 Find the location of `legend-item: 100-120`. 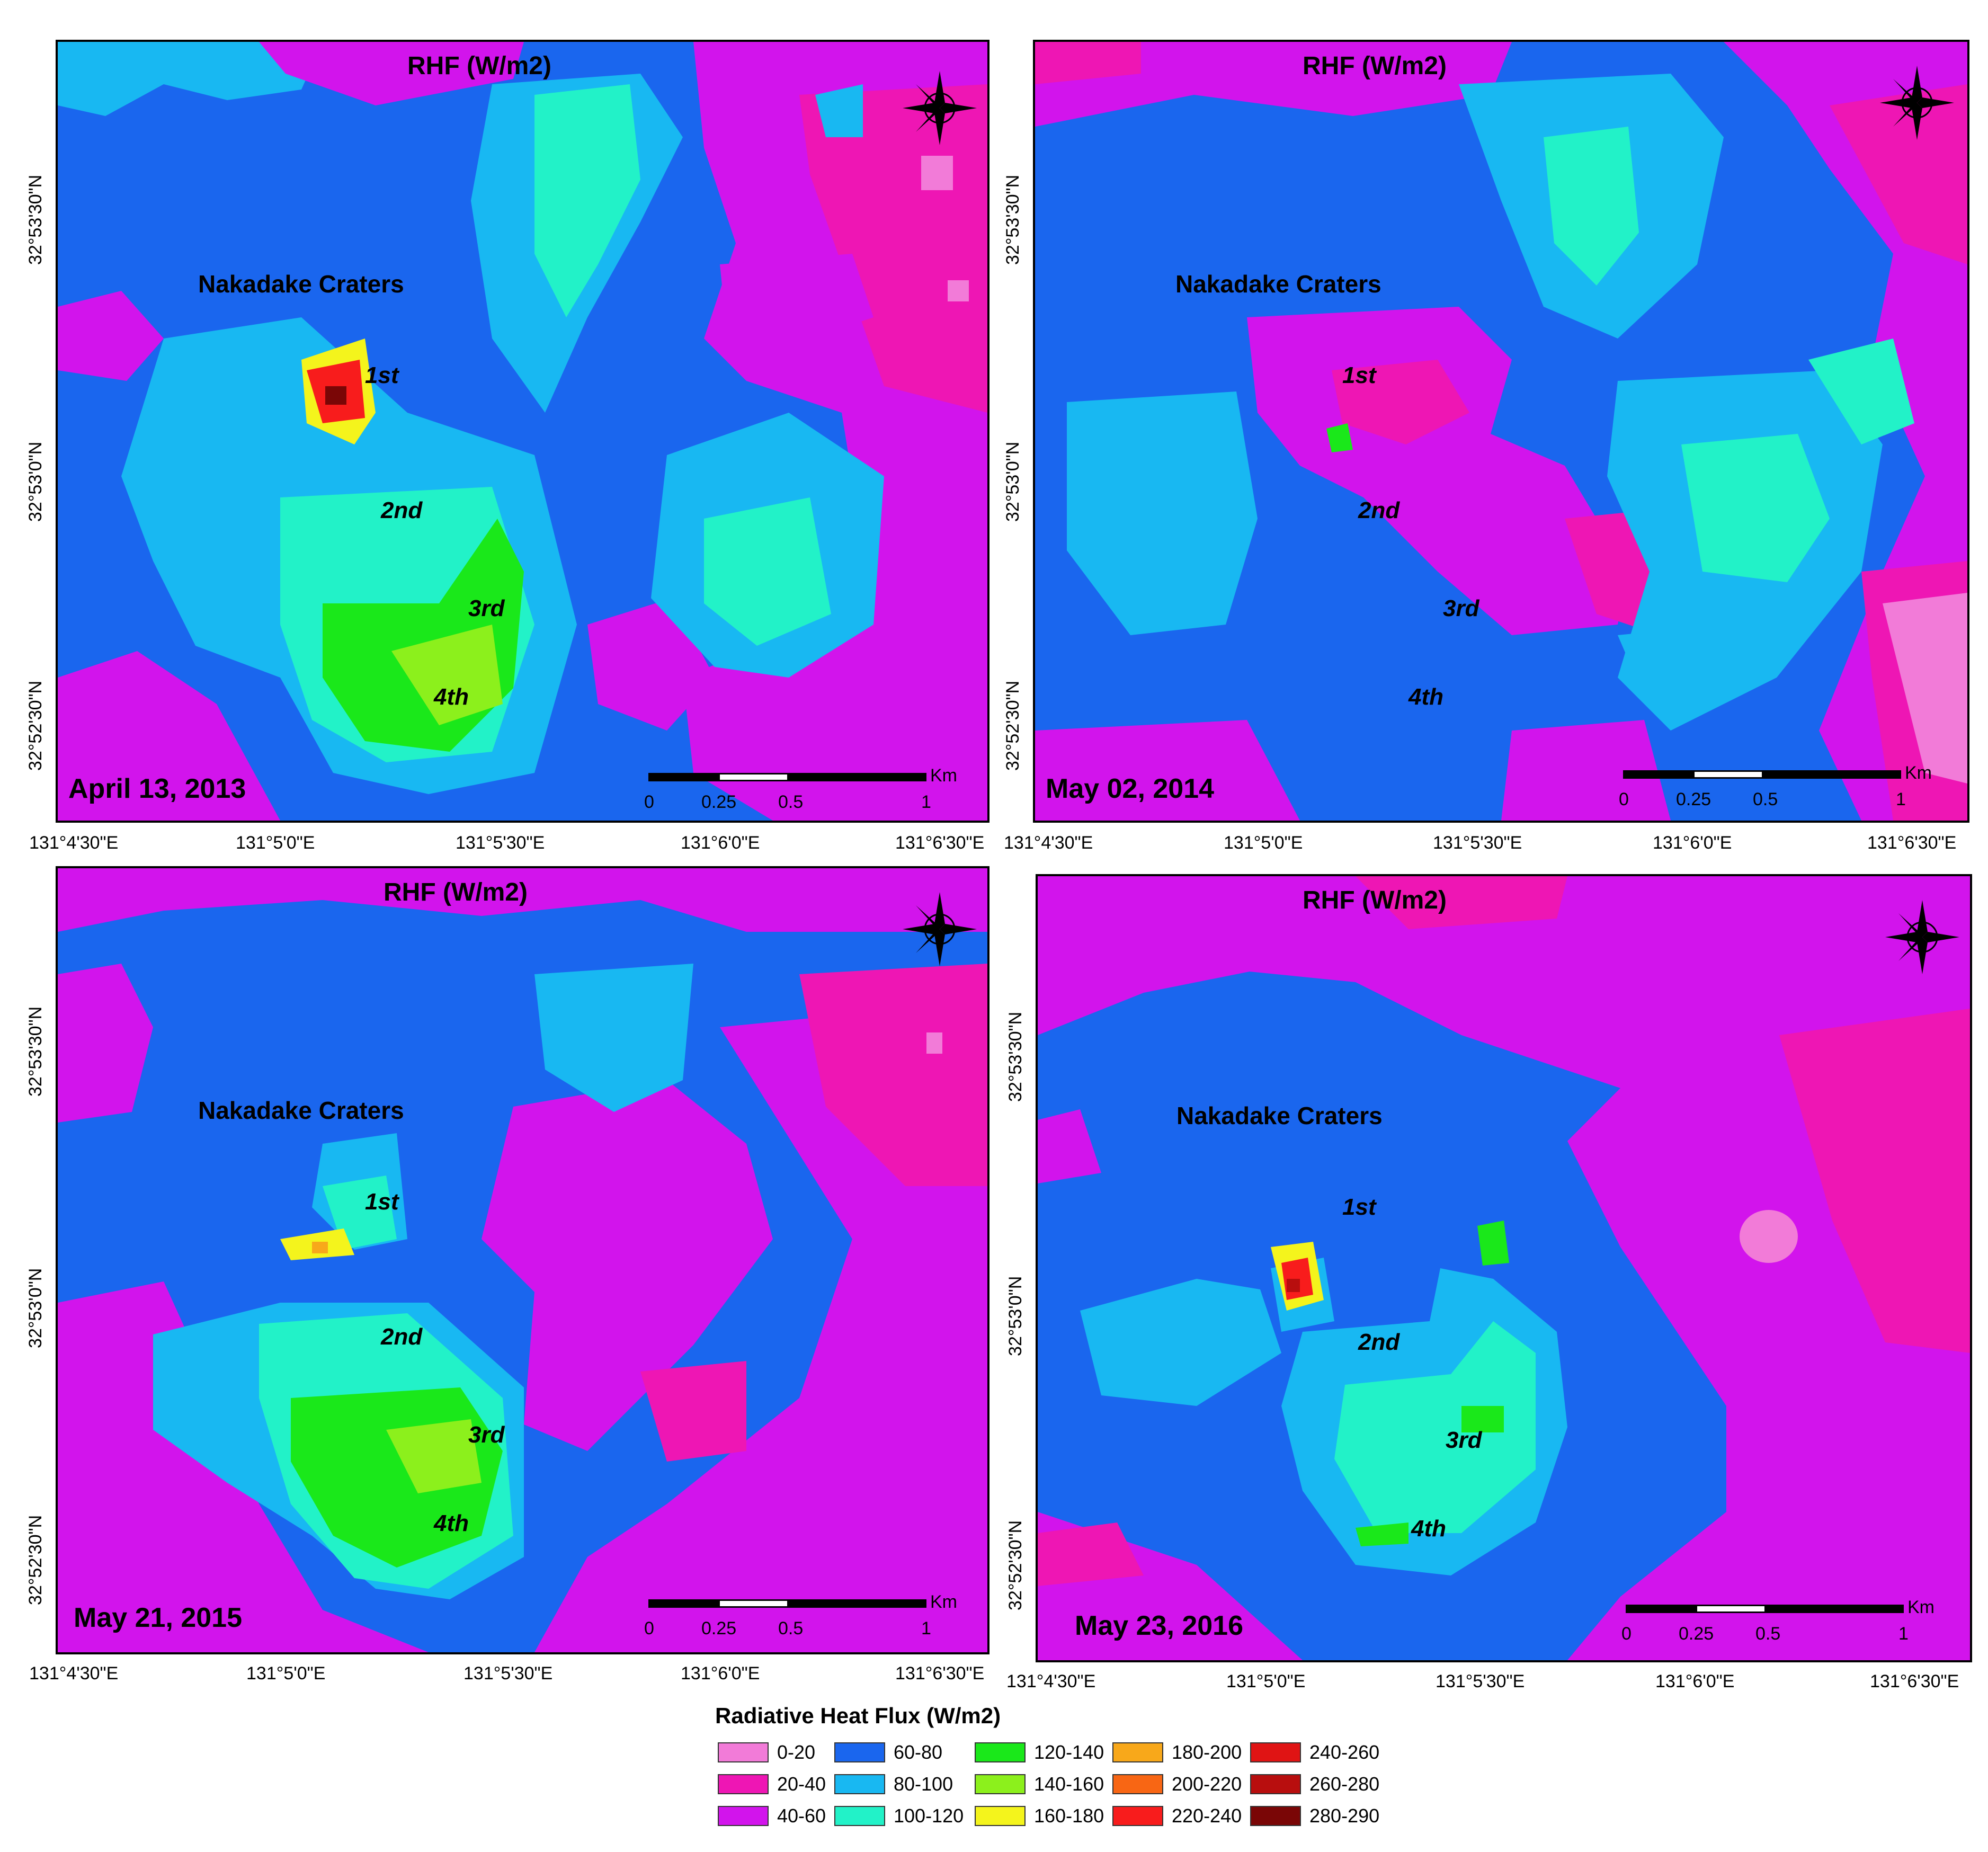

legend-item: 100-120 is located at coordinates (899, 1816).